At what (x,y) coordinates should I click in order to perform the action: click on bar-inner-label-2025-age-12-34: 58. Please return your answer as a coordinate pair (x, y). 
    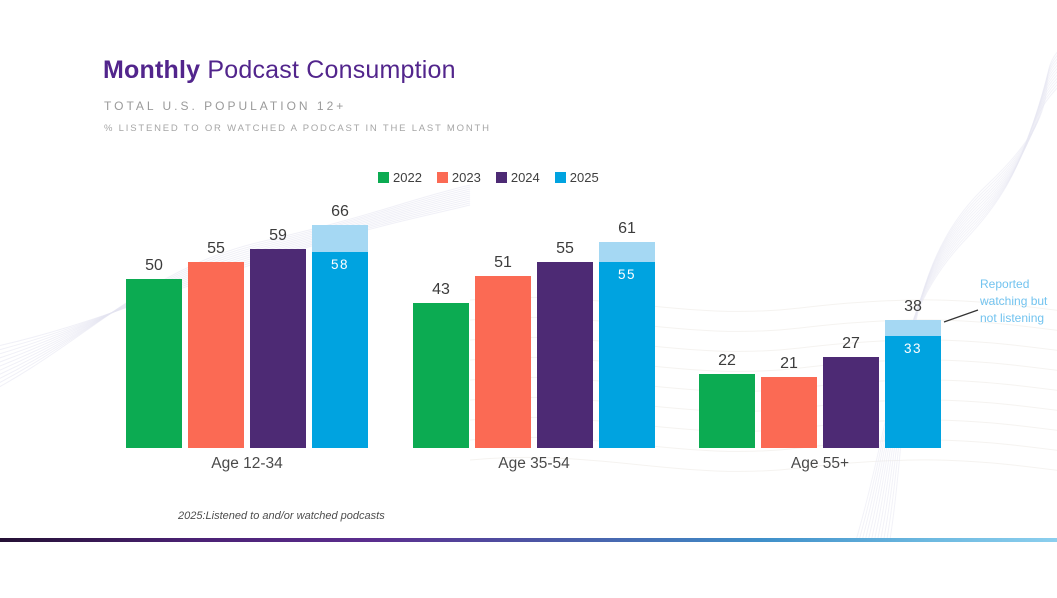
    Looking at the image, I should click on (340, 264).